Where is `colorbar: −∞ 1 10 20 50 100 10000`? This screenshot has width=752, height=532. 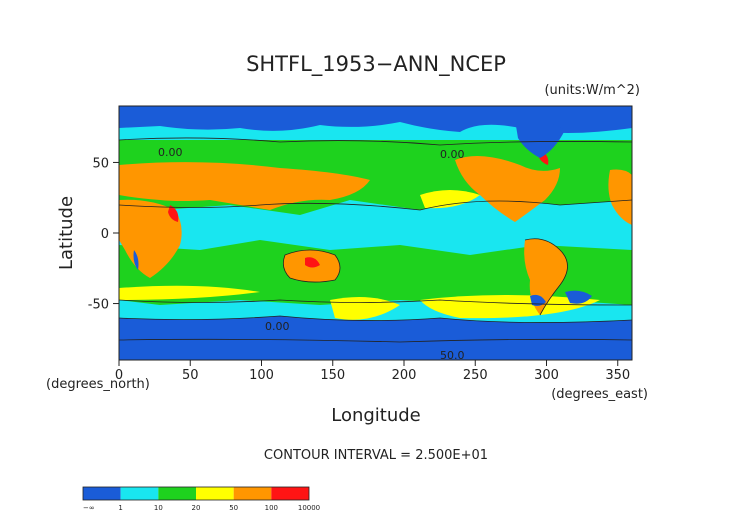
colorbar: −∞ 1 10 20 50 100 10000 is located at coordinates (201, 499).